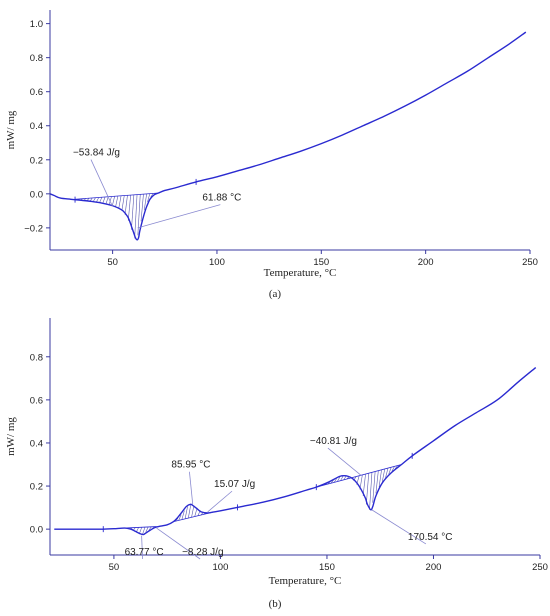  What do you see at coordinates (36, 24) in the screenshot?
I see `y-tick-label: 1.0` at bounding box center [36, 24].